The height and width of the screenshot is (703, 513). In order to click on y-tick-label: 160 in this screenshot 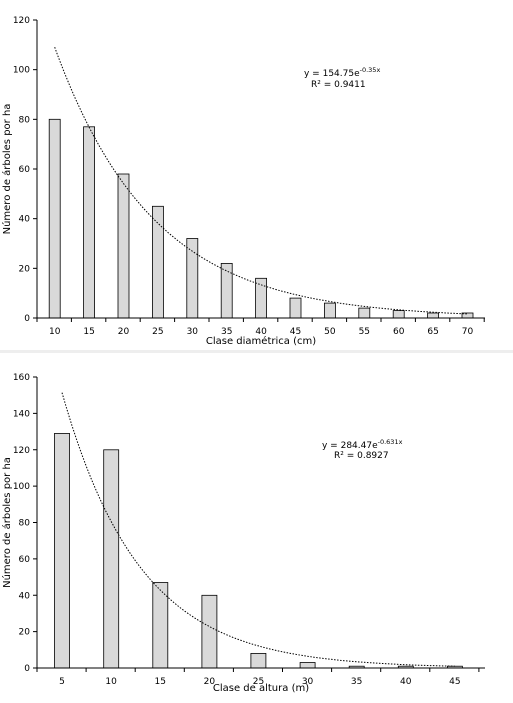, I will do `click(21, 378)`.